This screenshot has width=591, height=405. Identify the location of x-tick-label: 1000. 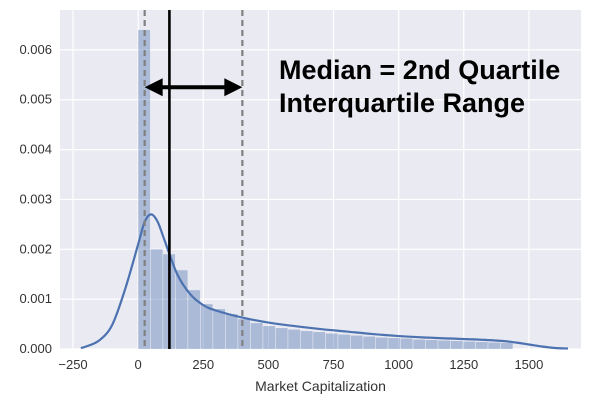
(398, 364).